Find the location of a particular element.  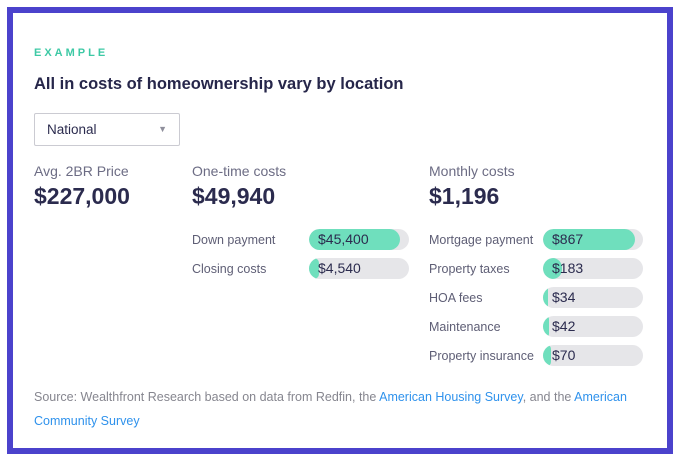

cost-bar: $4,540 is located at coordinates (359, 268).